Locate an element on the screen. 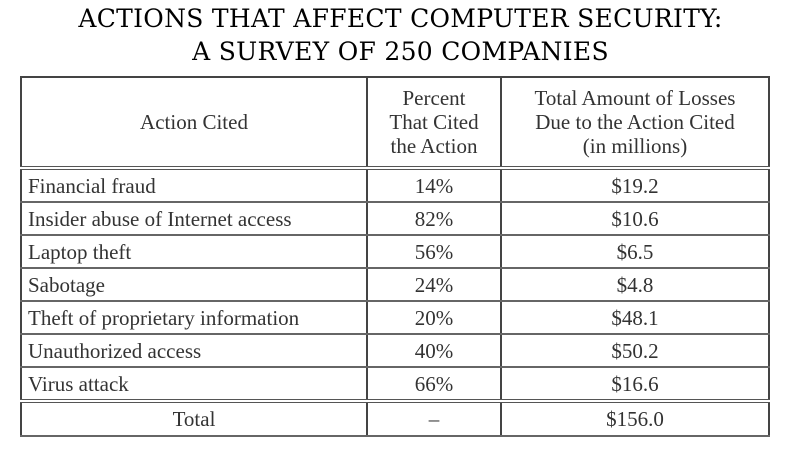 The image size is (801, 459). percent-cell: 20% is located at coordinates (434, 318).